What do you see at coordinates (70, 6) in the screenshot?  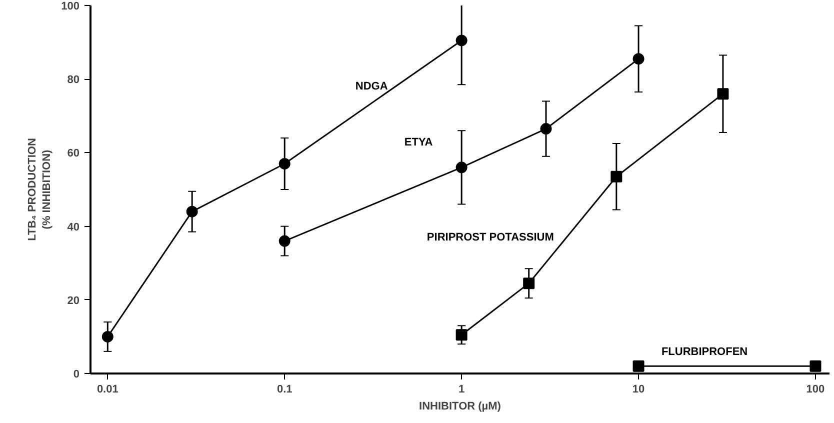 I see `y-tick-label: 100` at bounding box center [70, 6].